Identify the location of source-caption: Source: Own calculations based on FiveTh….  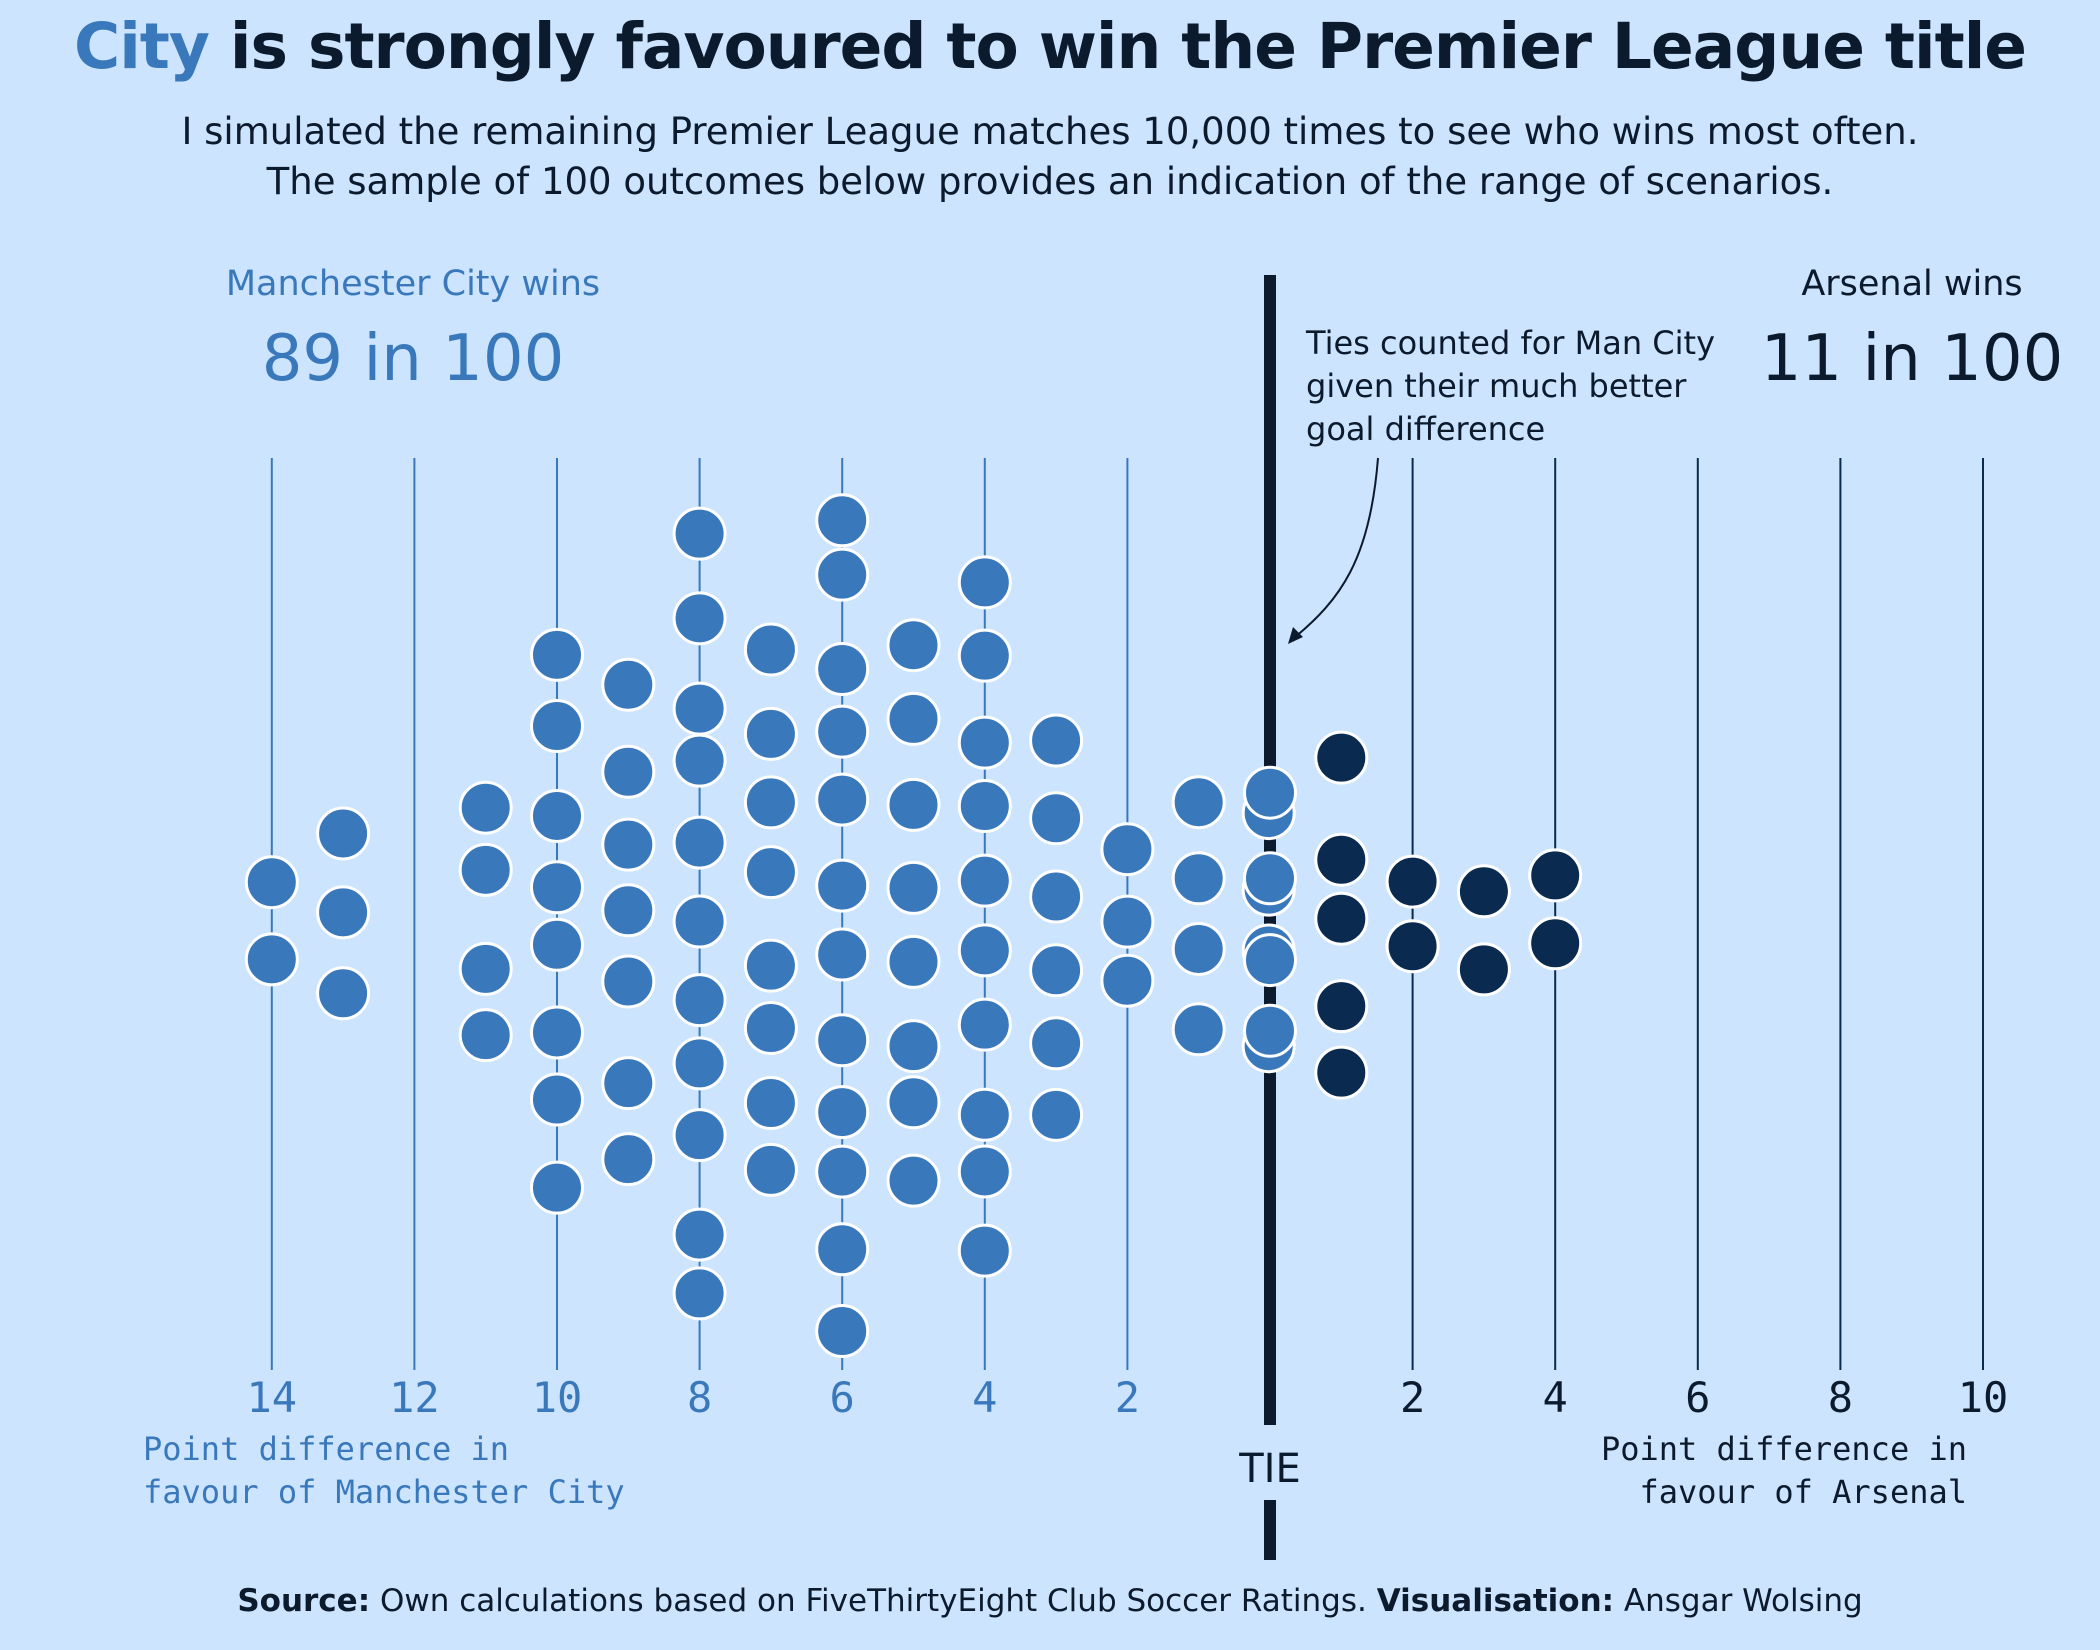
(1050, 1601).